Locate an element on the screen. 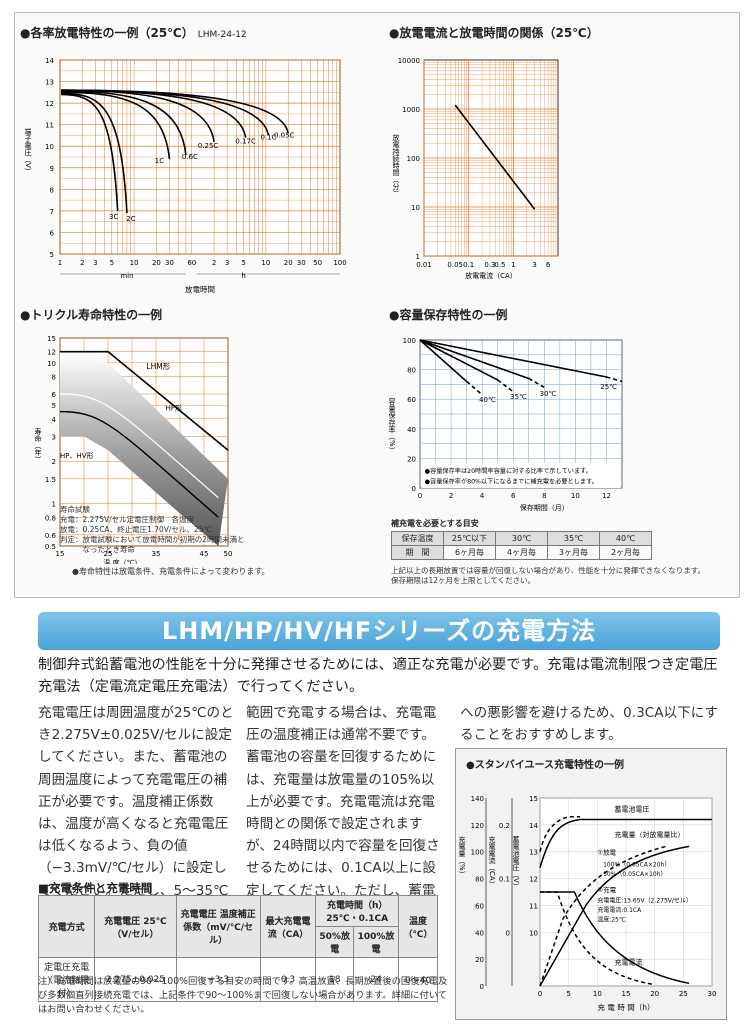 The width and height of the screenshot is (750, 1032). x-tick-label: 1 is located at coordinates (513, 265).